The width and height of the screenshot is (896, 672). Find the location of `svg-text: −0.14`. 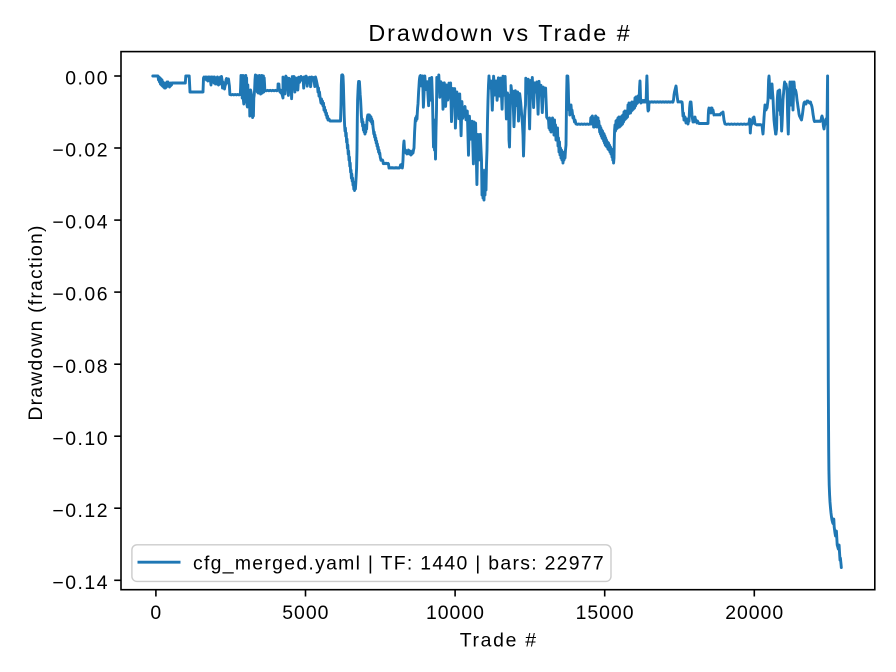

svg-text: −0.14 is located at coordinates (80, 583).